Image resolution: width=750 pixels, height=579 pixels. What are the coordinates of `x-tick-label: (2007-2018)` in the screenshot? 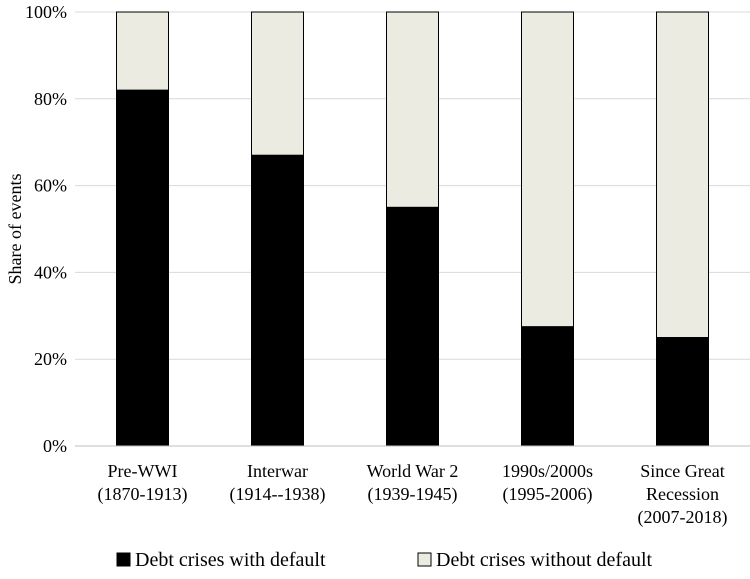 It's located at (683, 517).